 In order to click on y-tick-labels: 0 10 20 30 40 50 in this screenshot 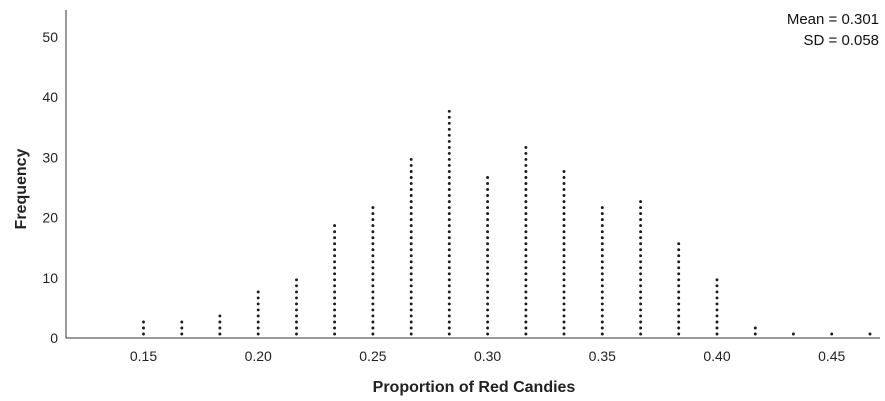, I will do `click(50, 187)`.